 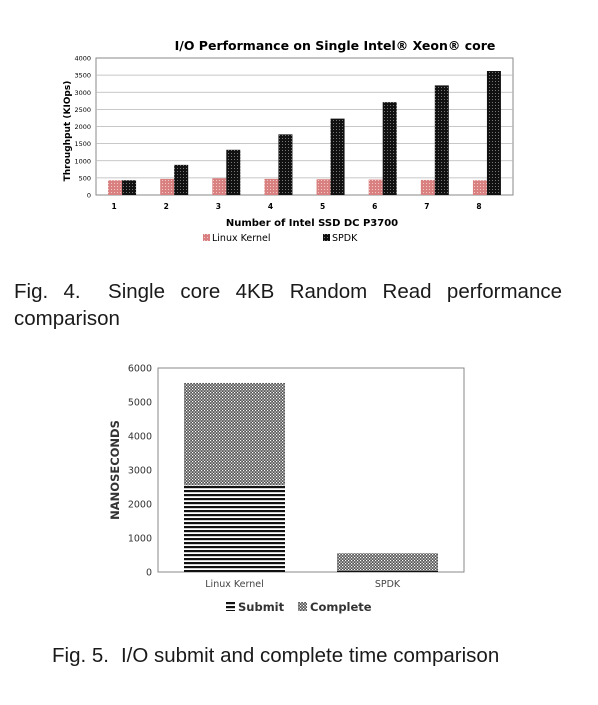 I want to click on chart2-y-ticks: 0 1000 2000 3000 4000 5000 6000, so click(x=140, y=471).